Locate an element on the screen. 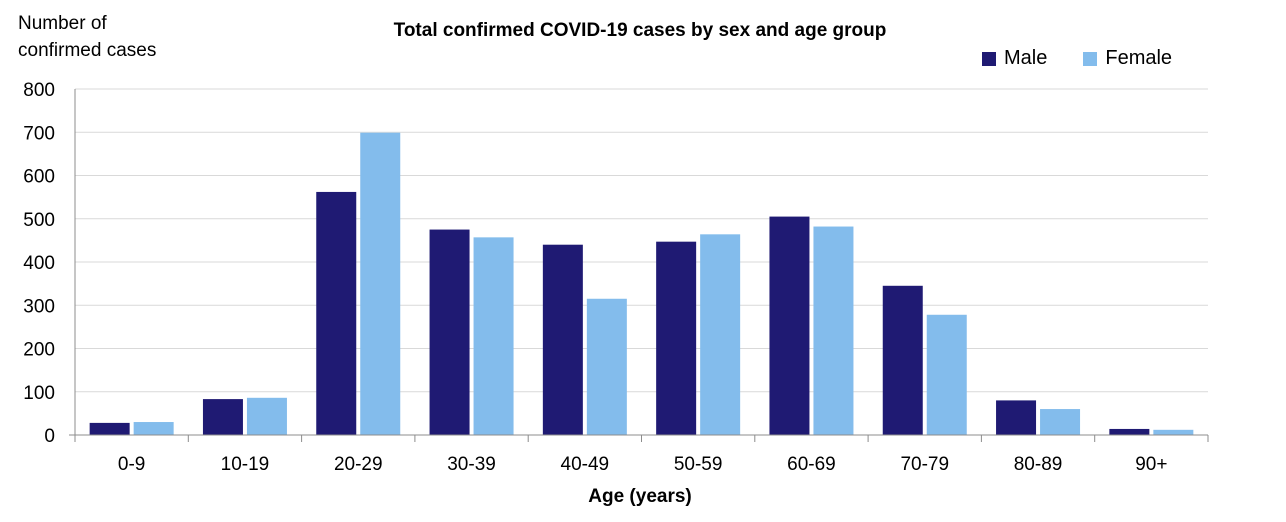 This screenshot has width=1286, height=522. bar-male-90+ is located at coordinates (1129, 431).